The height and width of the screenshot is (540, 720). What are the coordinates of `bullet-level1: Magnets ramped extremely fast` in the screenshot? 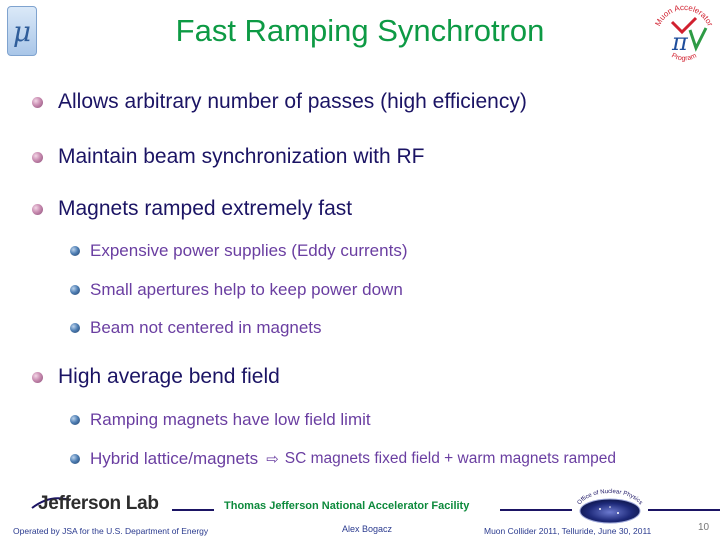 It's located at (192, 209).